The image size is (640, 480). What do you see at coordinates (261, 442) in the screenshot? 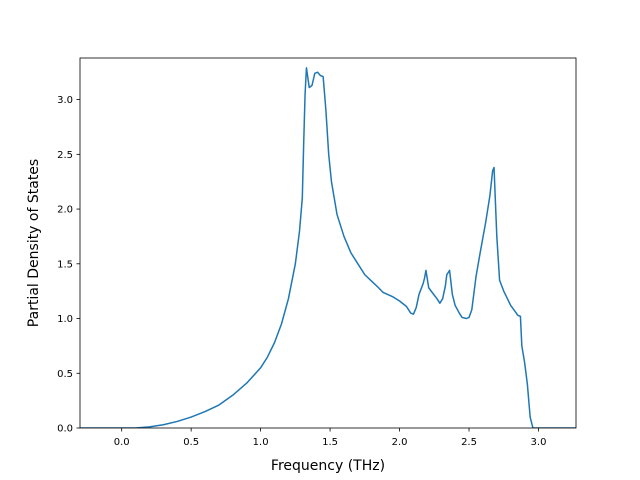
I see `x-tick-label: 1.0` at bounding box center [261, 442].